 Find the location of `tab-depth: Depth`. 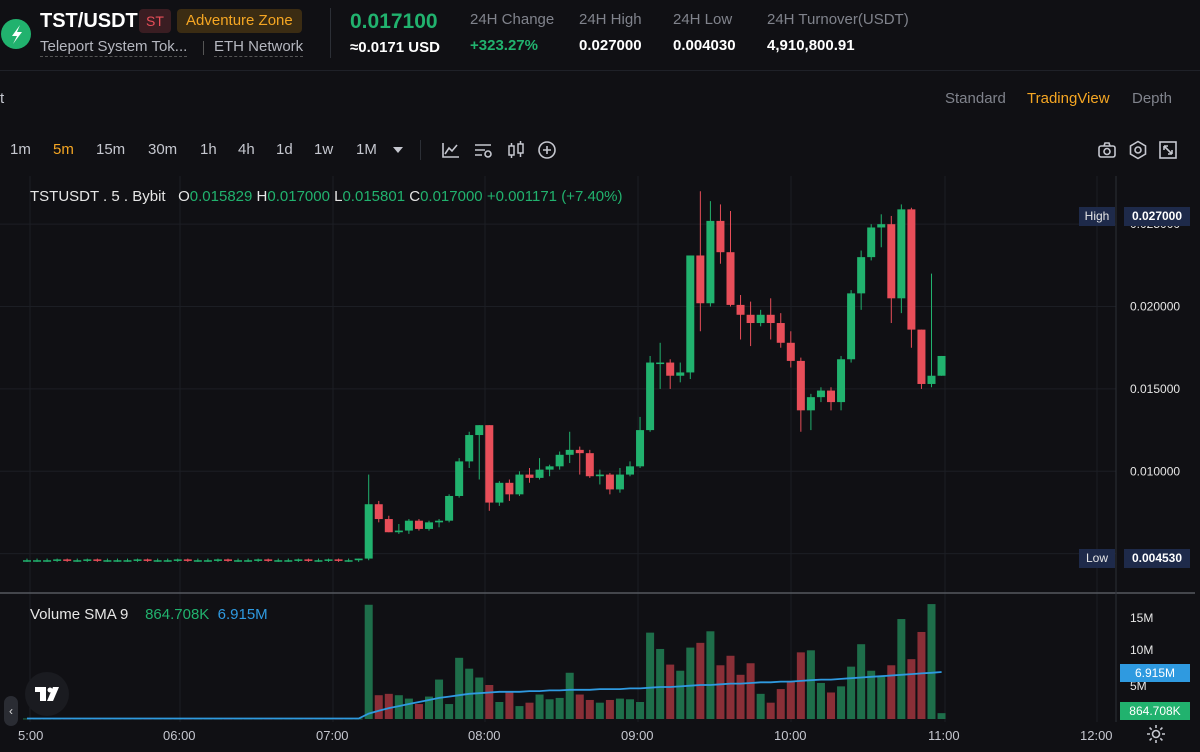

tab-depth: Depth is located at coordinates (1152, 98).